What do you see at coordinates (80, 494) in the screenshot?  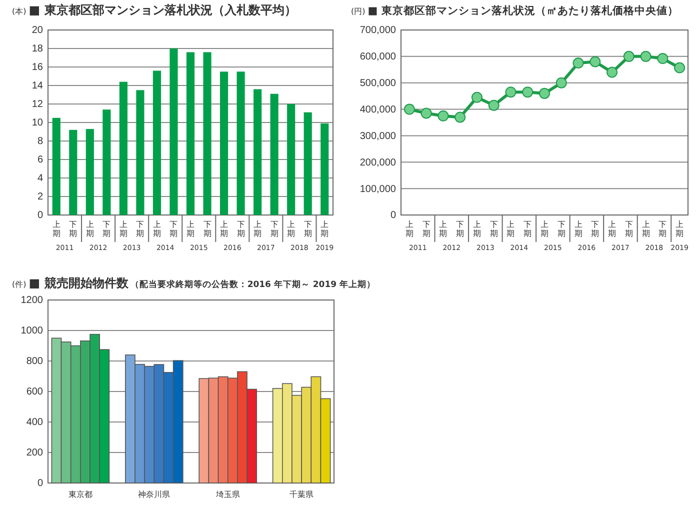 I see `x-tick-label: 東京都` at bounding box center [80, 494].